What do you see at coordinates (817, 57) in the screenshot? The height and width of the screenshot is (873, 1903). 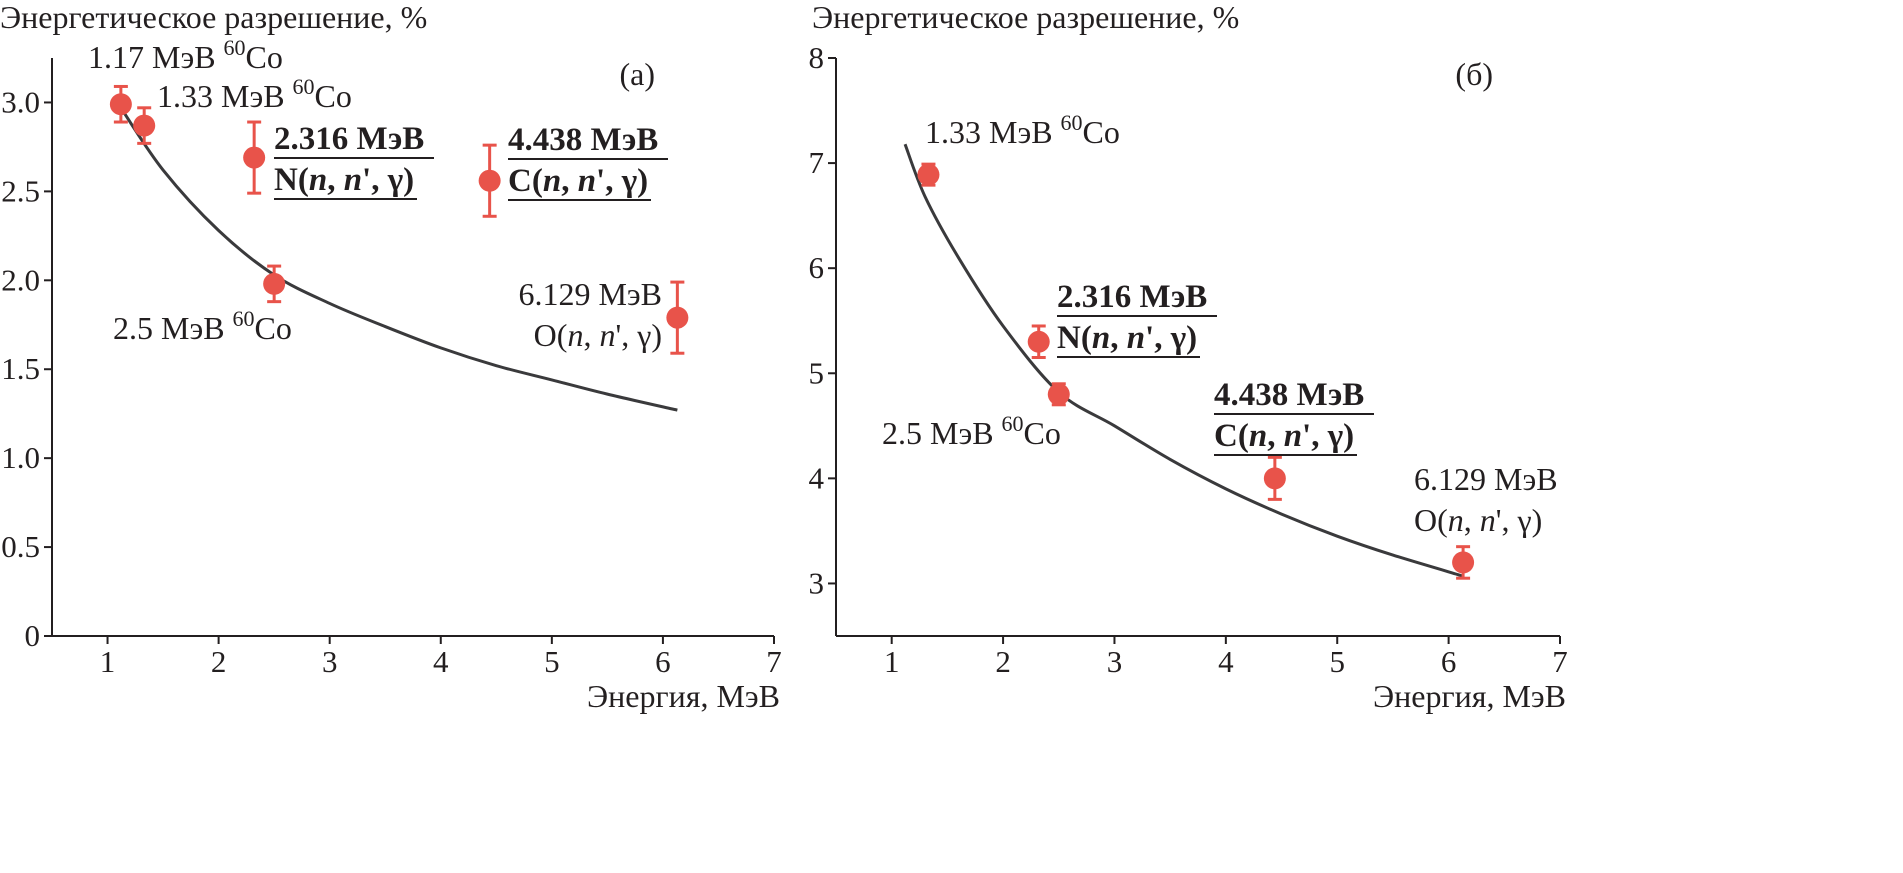 I see `y-tick-label: 8` at bounding box center [817, 57].